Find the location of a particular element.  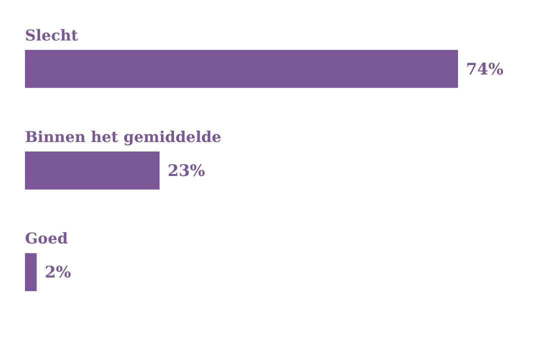

data-label: 74% is located at coordinates (485, 68).